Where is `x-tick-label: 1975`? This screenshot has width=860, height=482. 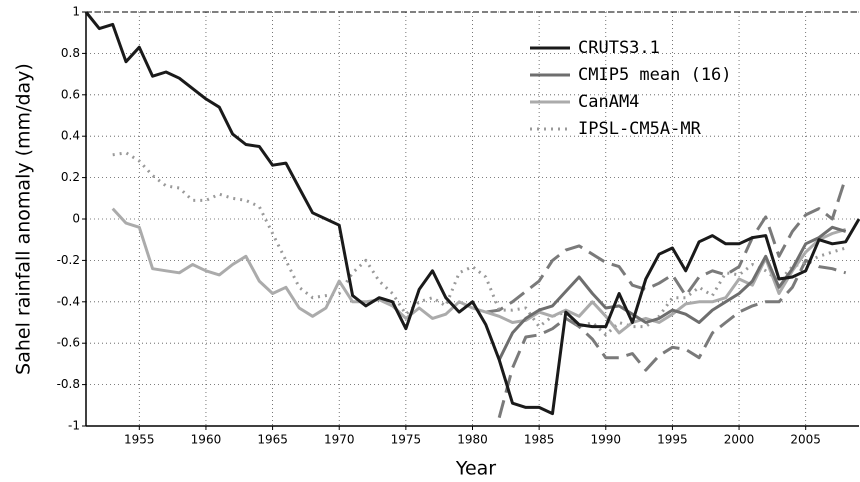
x-tick-label: 1975 is located at coordinates (406, 440).